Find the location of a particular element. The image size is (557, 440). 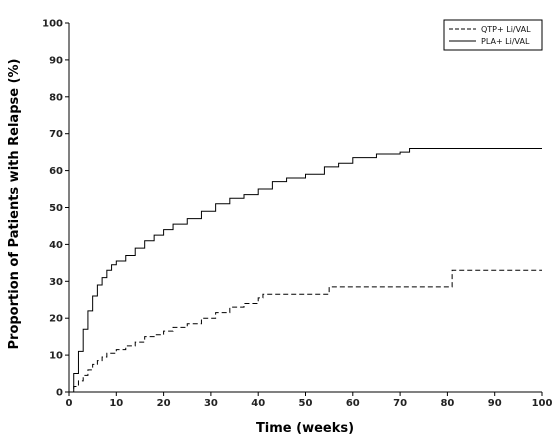

x-tick-label: 60 is located at coordinates (353, 403).